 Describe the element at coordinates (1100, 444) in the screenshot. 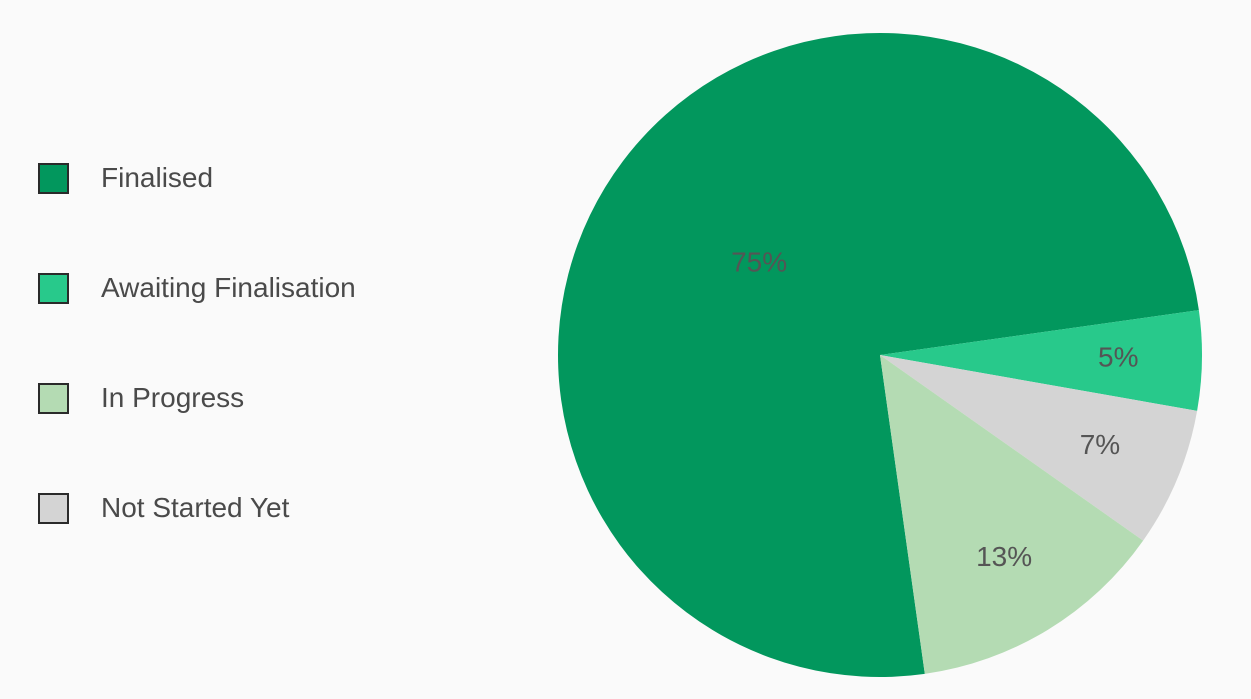

I see `pie-label-not-started-yet: 7%` at that location.